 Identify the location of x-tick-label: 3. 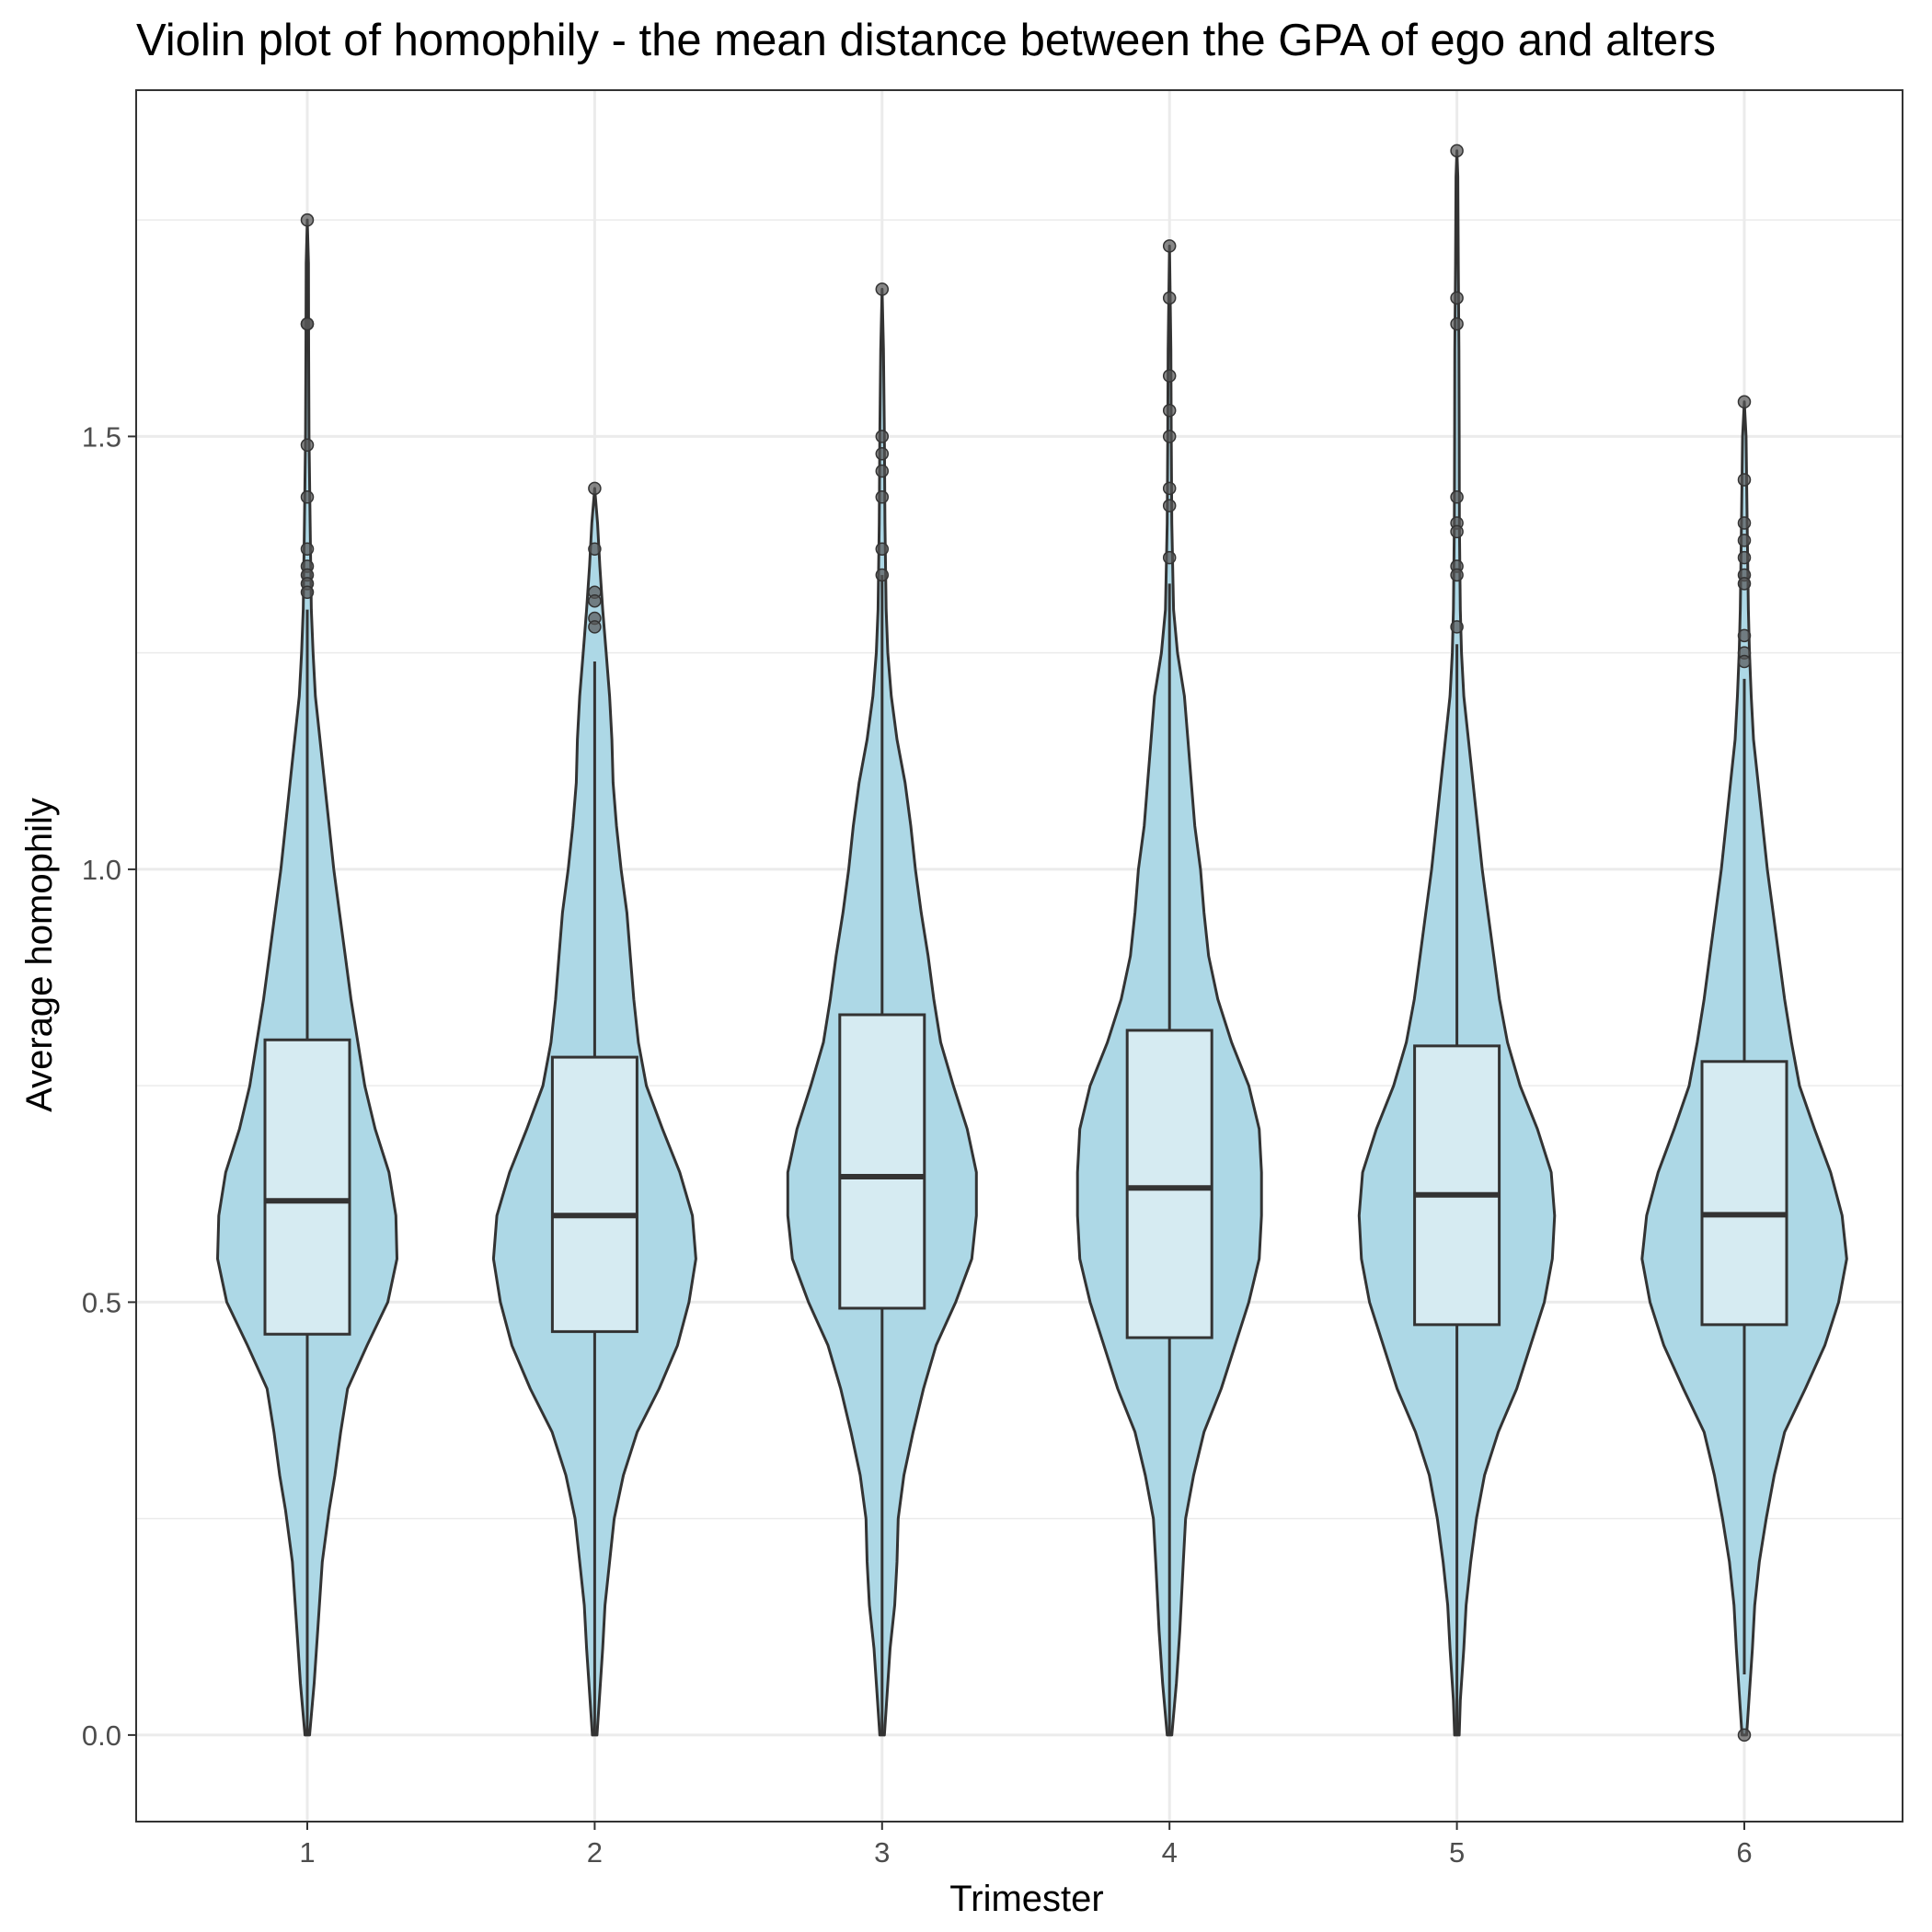
(882, 1852).